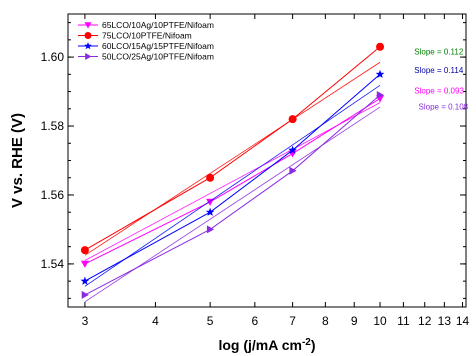 The height and width of the screenshot is (356, 476). Describe the element at coordinates (439, 70) in the screenshot. I see `slope-annotation: Slope = 0.114` at that location.